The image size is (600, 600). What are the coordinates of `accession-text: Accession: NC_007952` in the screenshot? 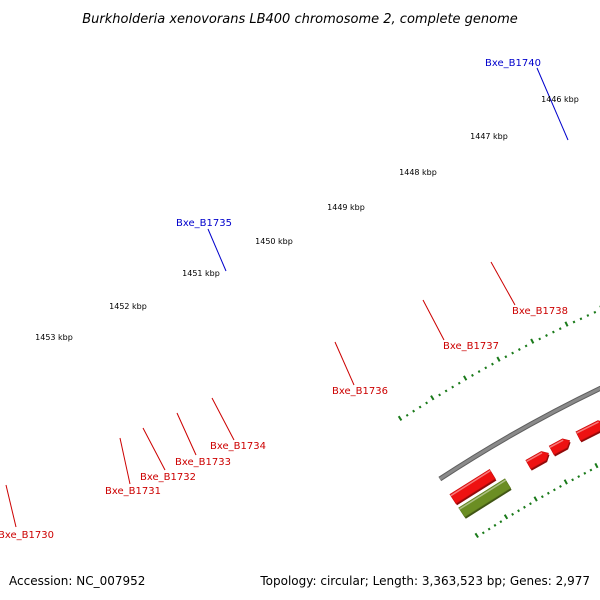 It's located at (77, 581).